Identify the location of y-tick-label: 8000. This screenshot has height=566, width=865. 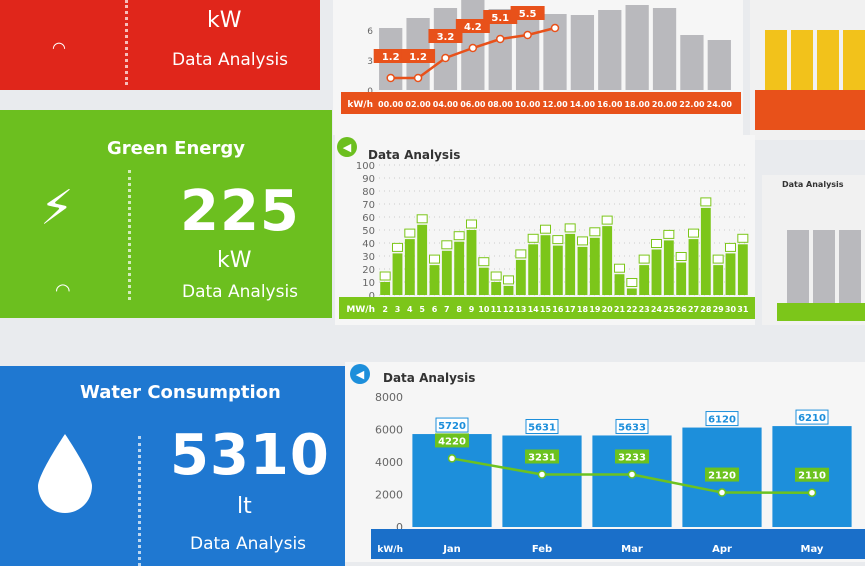
(389, 397).